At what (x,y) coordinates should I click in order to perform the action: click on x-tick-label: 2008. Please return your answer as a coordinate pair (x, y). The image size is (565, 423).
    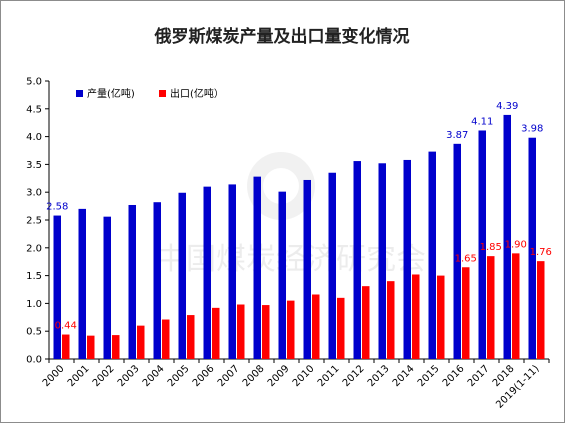
    Looking at the image, I should click on (254, 376).